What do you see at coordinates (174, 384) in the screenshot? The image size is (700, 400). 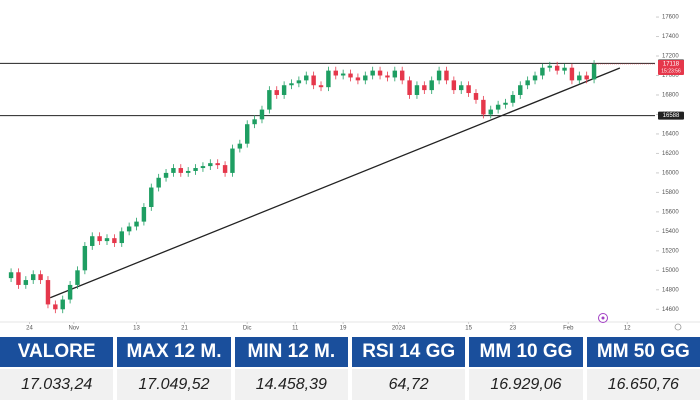 I see `table-value: 17.049,52` at bounding box center [174, 384].